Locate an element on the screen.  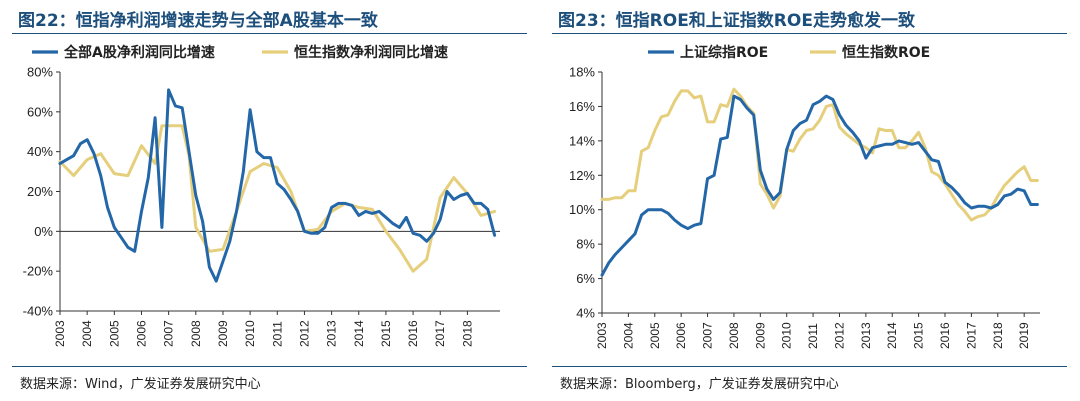
chart-title-left: 图22：恒指净利润增速走势与全部A股基本一致 is located at coordinates (198, 21).